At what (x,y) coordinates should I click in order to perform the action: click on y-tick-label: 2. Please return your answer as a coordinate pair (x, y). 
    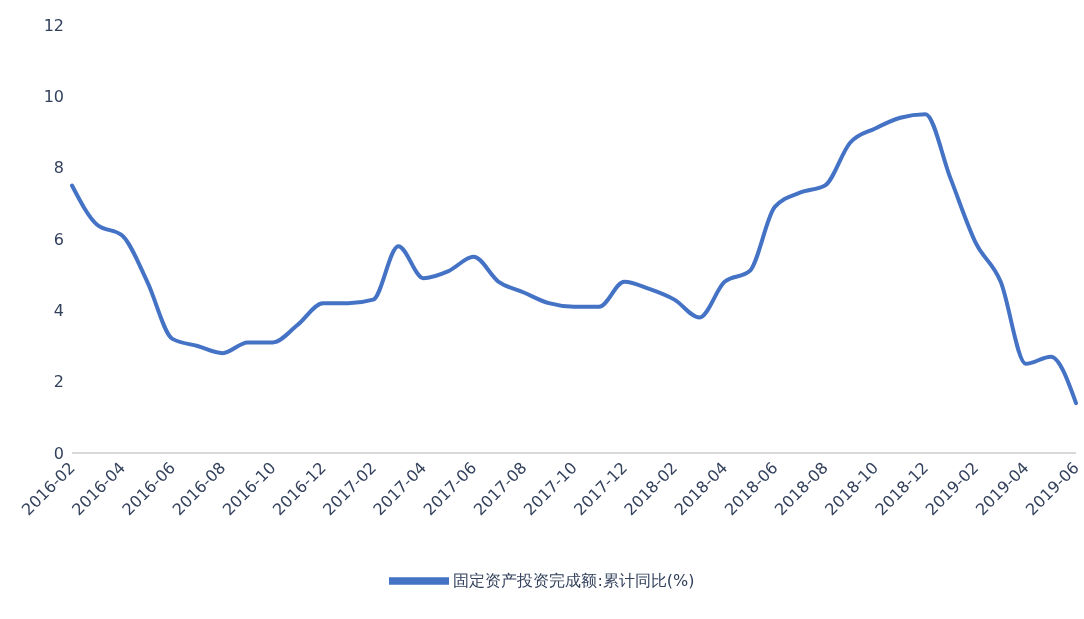
    Looking at the image, I should click on (58, 382).